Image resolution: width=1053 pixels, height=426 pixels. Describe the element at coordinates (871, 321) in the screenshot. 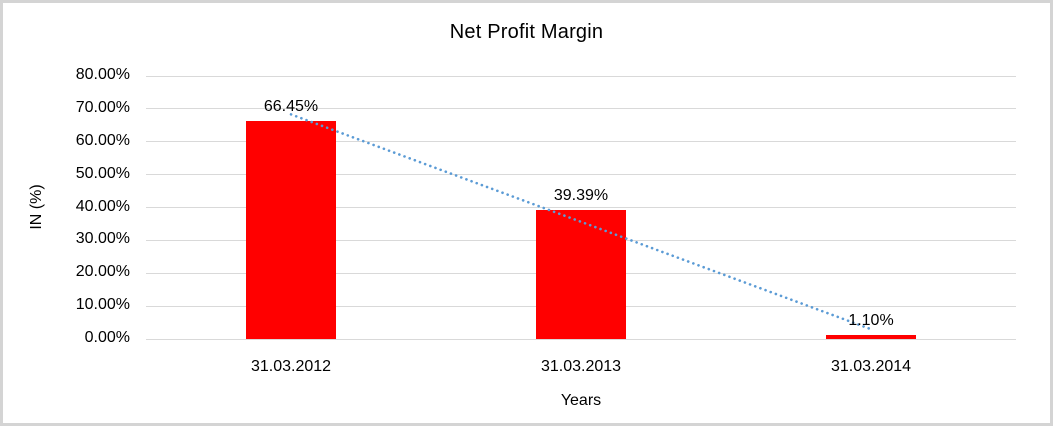

I see `bar-data-label: 1.10%` at that location.